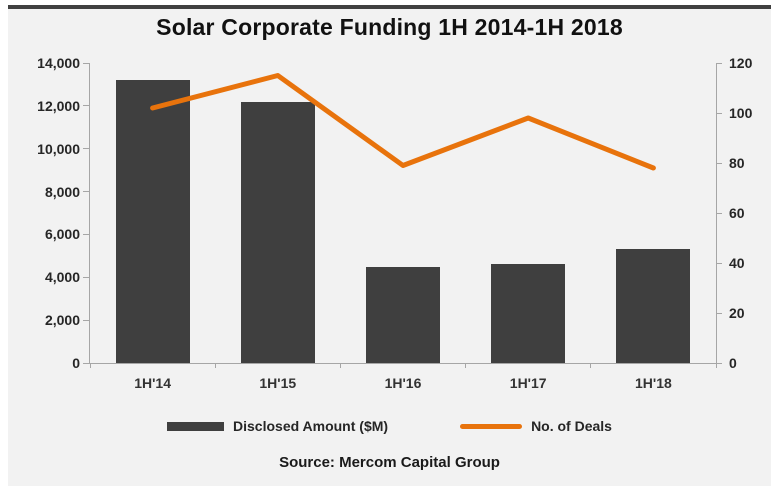  Describe the element at coordinates (196, 426) in the screenshot. I see `bar-series-swatch` at that location.